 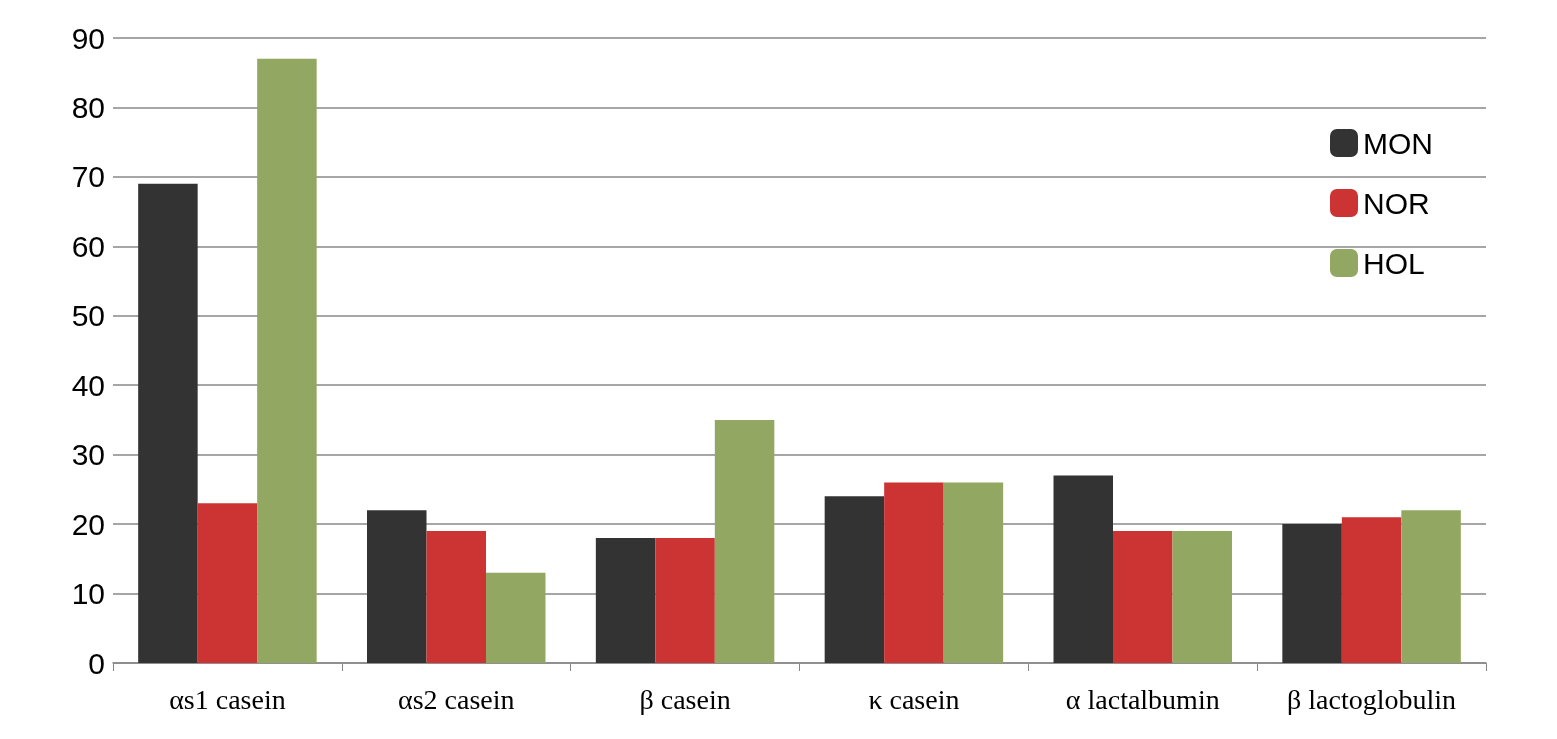 I want to click on x-tick-label: κ casein, so click(x=914, y=699).